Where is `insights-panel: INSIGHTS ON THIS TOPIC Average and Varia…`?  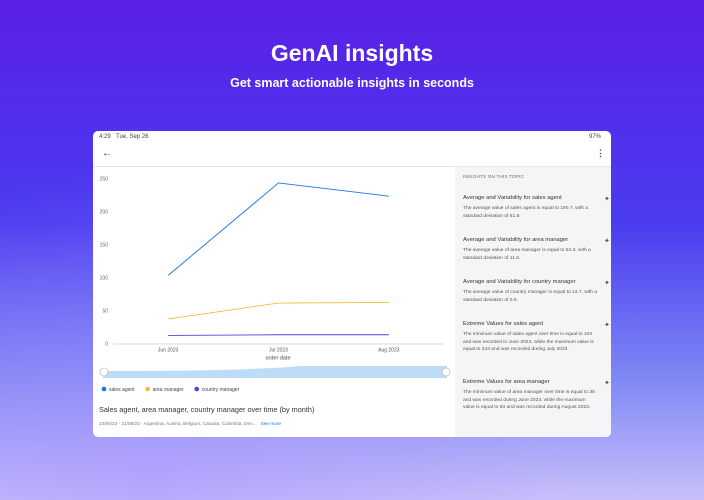
insights-panel: INSIGHTS ON THIS TOPIC Average and Varia… is located at coordinates (533, 302).